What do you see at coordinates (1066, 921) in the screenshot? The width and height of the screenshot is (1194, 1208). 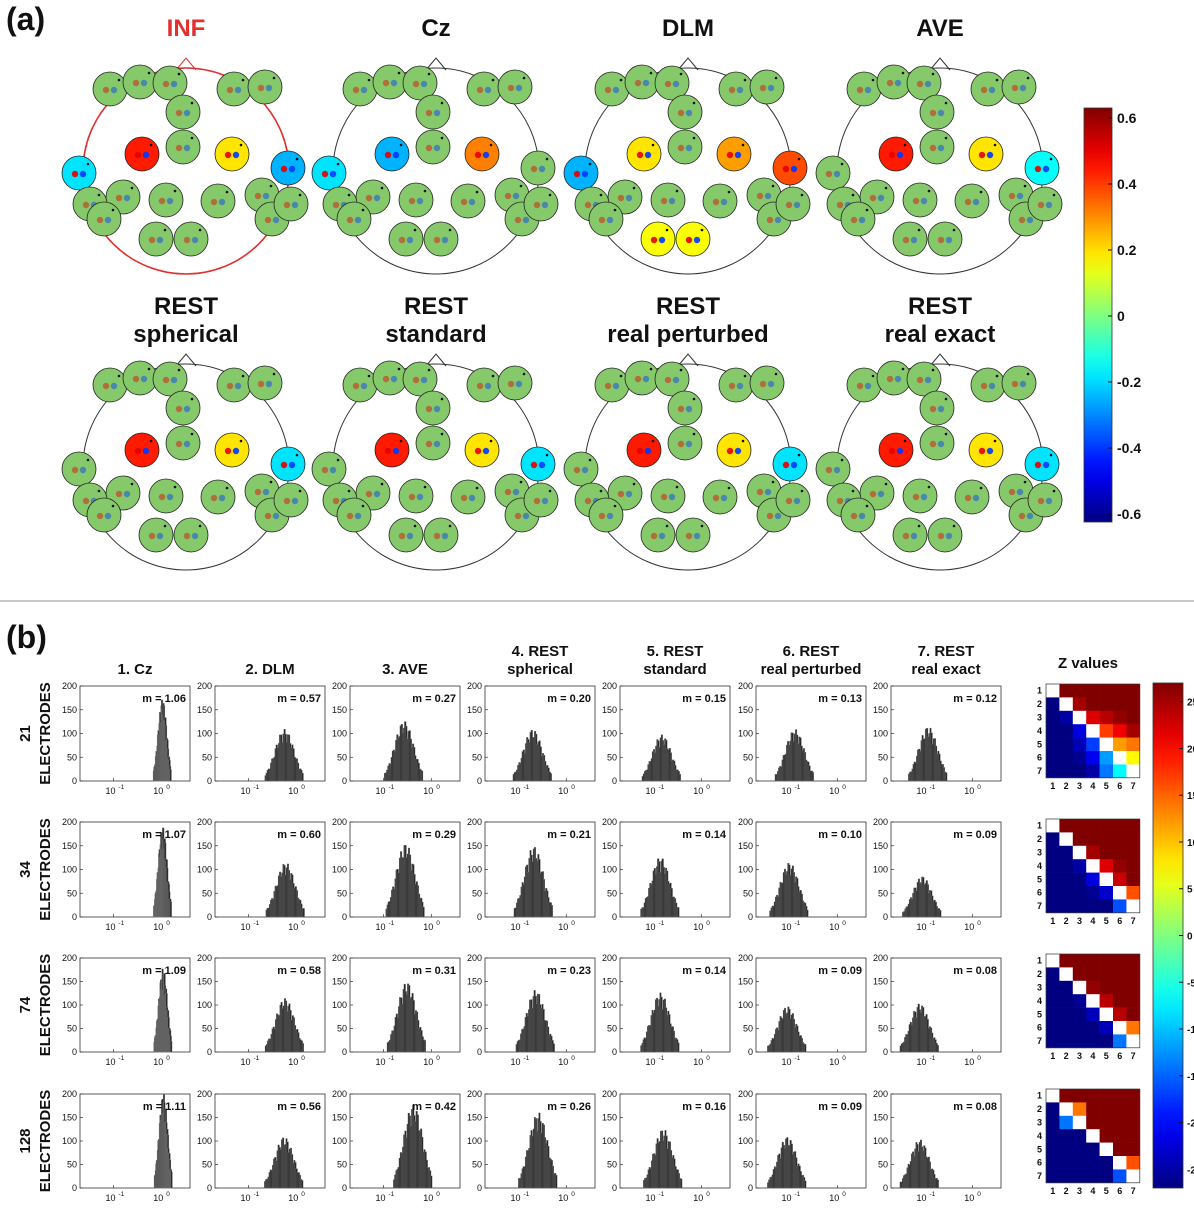 I see `z-col-tick: 2` at bounding box center [1066, 921].